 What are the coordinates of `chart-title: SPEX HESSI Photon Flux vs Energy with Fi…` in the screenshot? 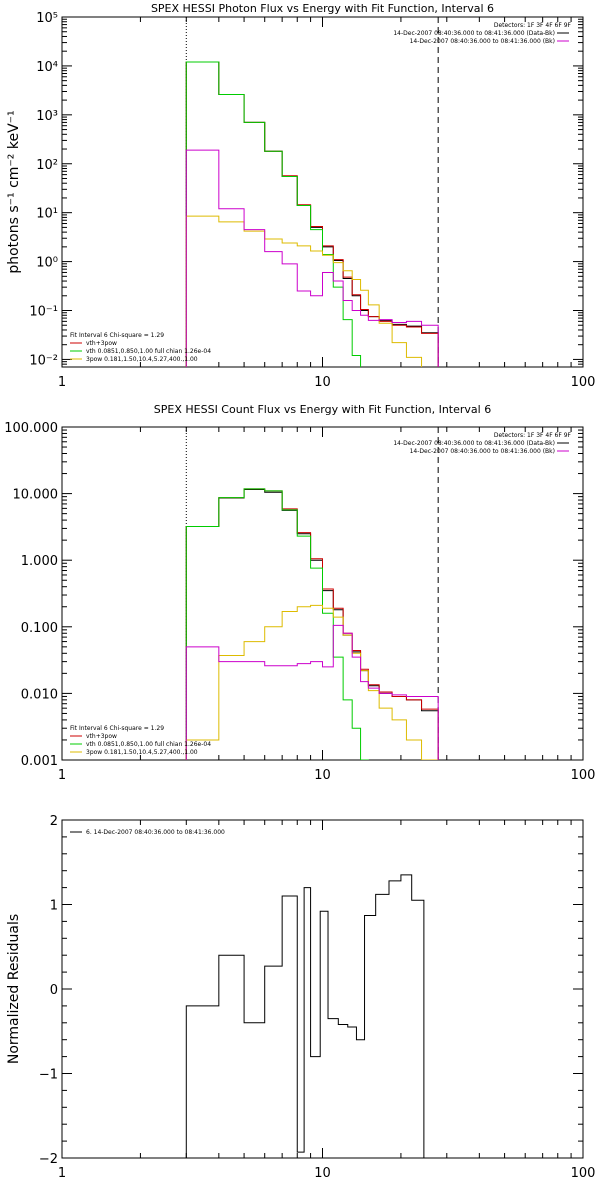 It's located at (322, 8).